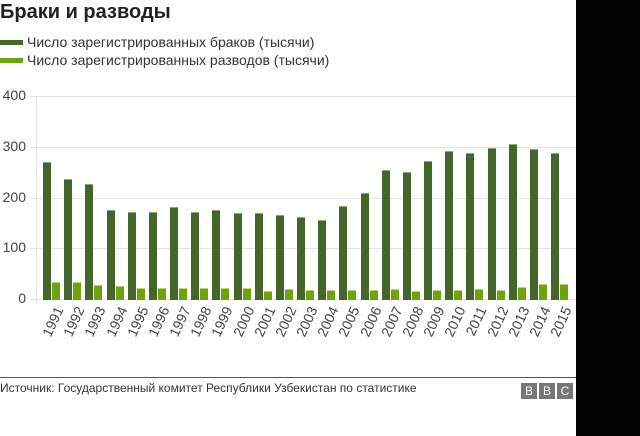  Describe the element at coordinates (22, 298) in the screenshot. I see `y-tick-label: 0` at that location.